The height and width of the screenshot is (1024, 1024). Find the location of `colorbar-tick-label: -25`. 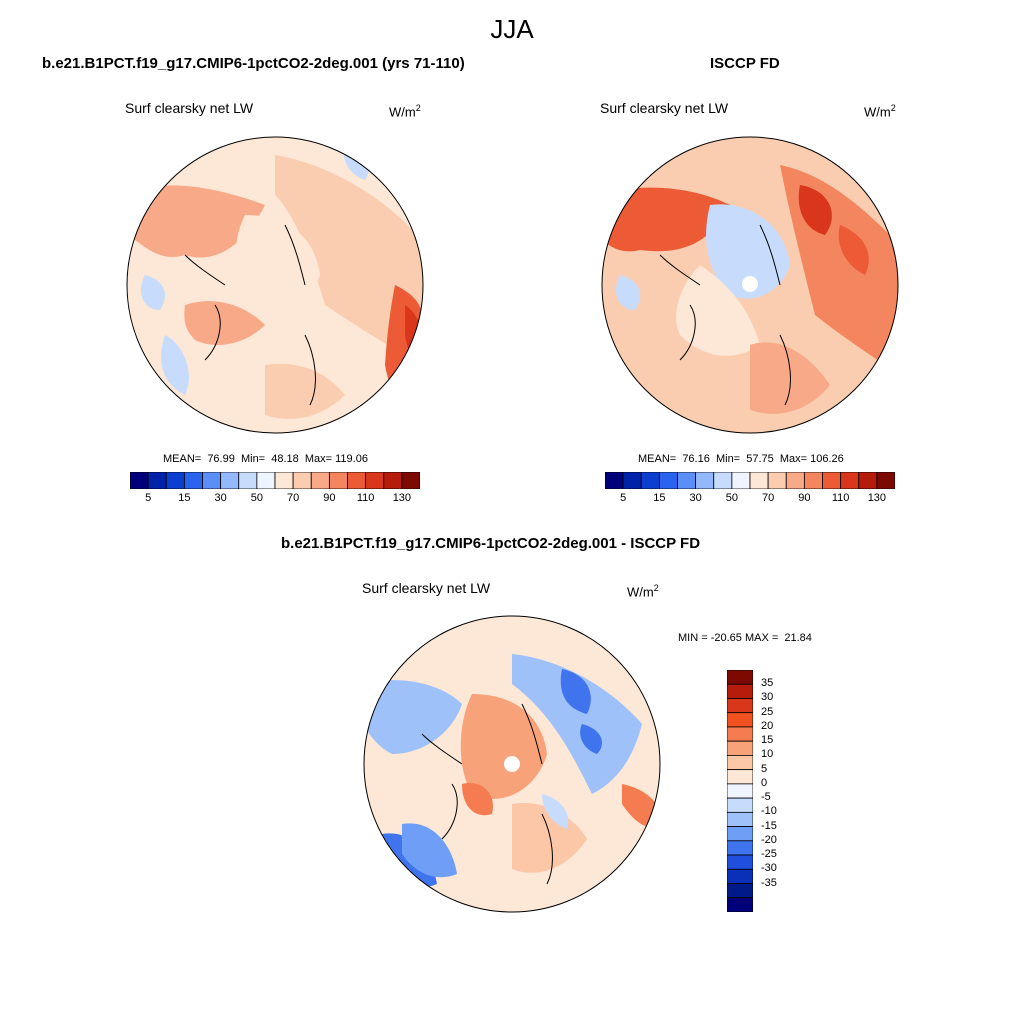

colorbar-tick-label: -25 is located at coordinates (769, 854).